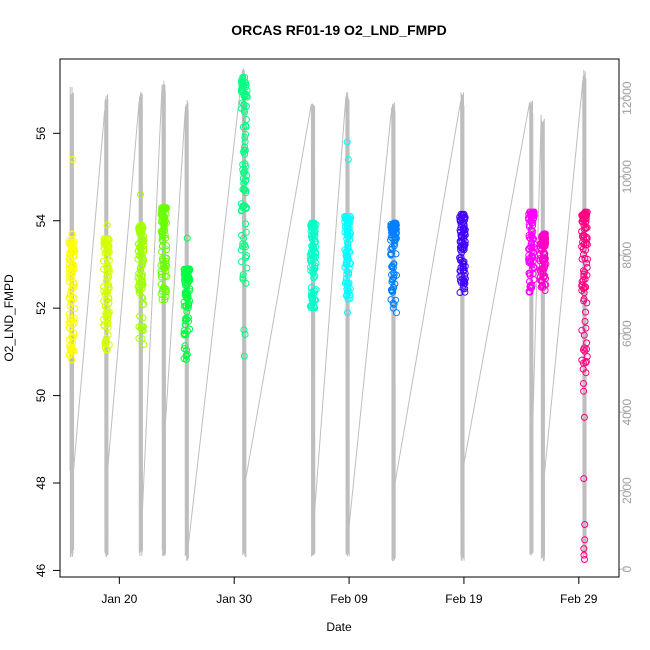  Describe the element at coordinates (579, 599) in the screenshot. I see `x-tick-label: Feb 29` at that location.